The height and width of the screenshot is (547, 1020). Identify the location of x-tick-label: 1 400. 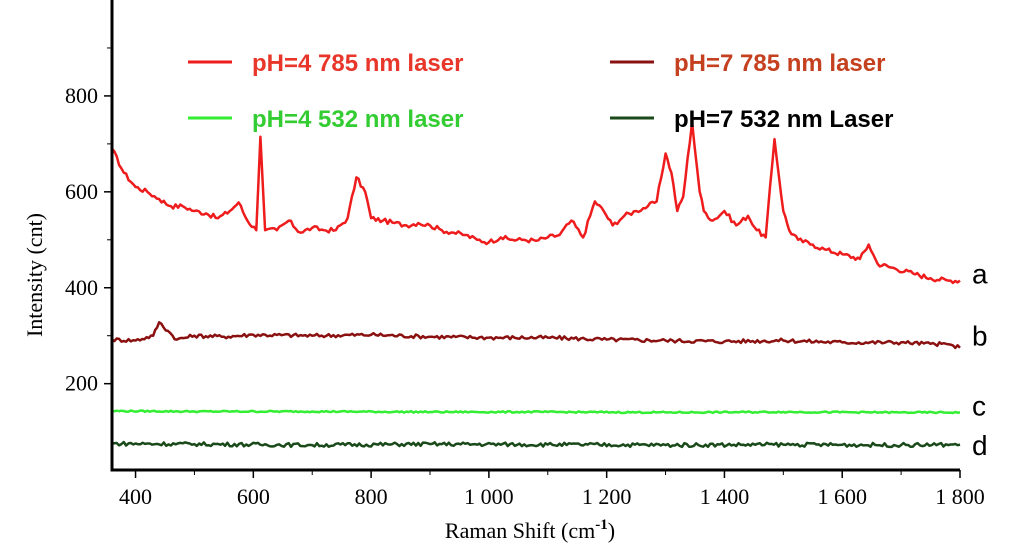
(725, 496).